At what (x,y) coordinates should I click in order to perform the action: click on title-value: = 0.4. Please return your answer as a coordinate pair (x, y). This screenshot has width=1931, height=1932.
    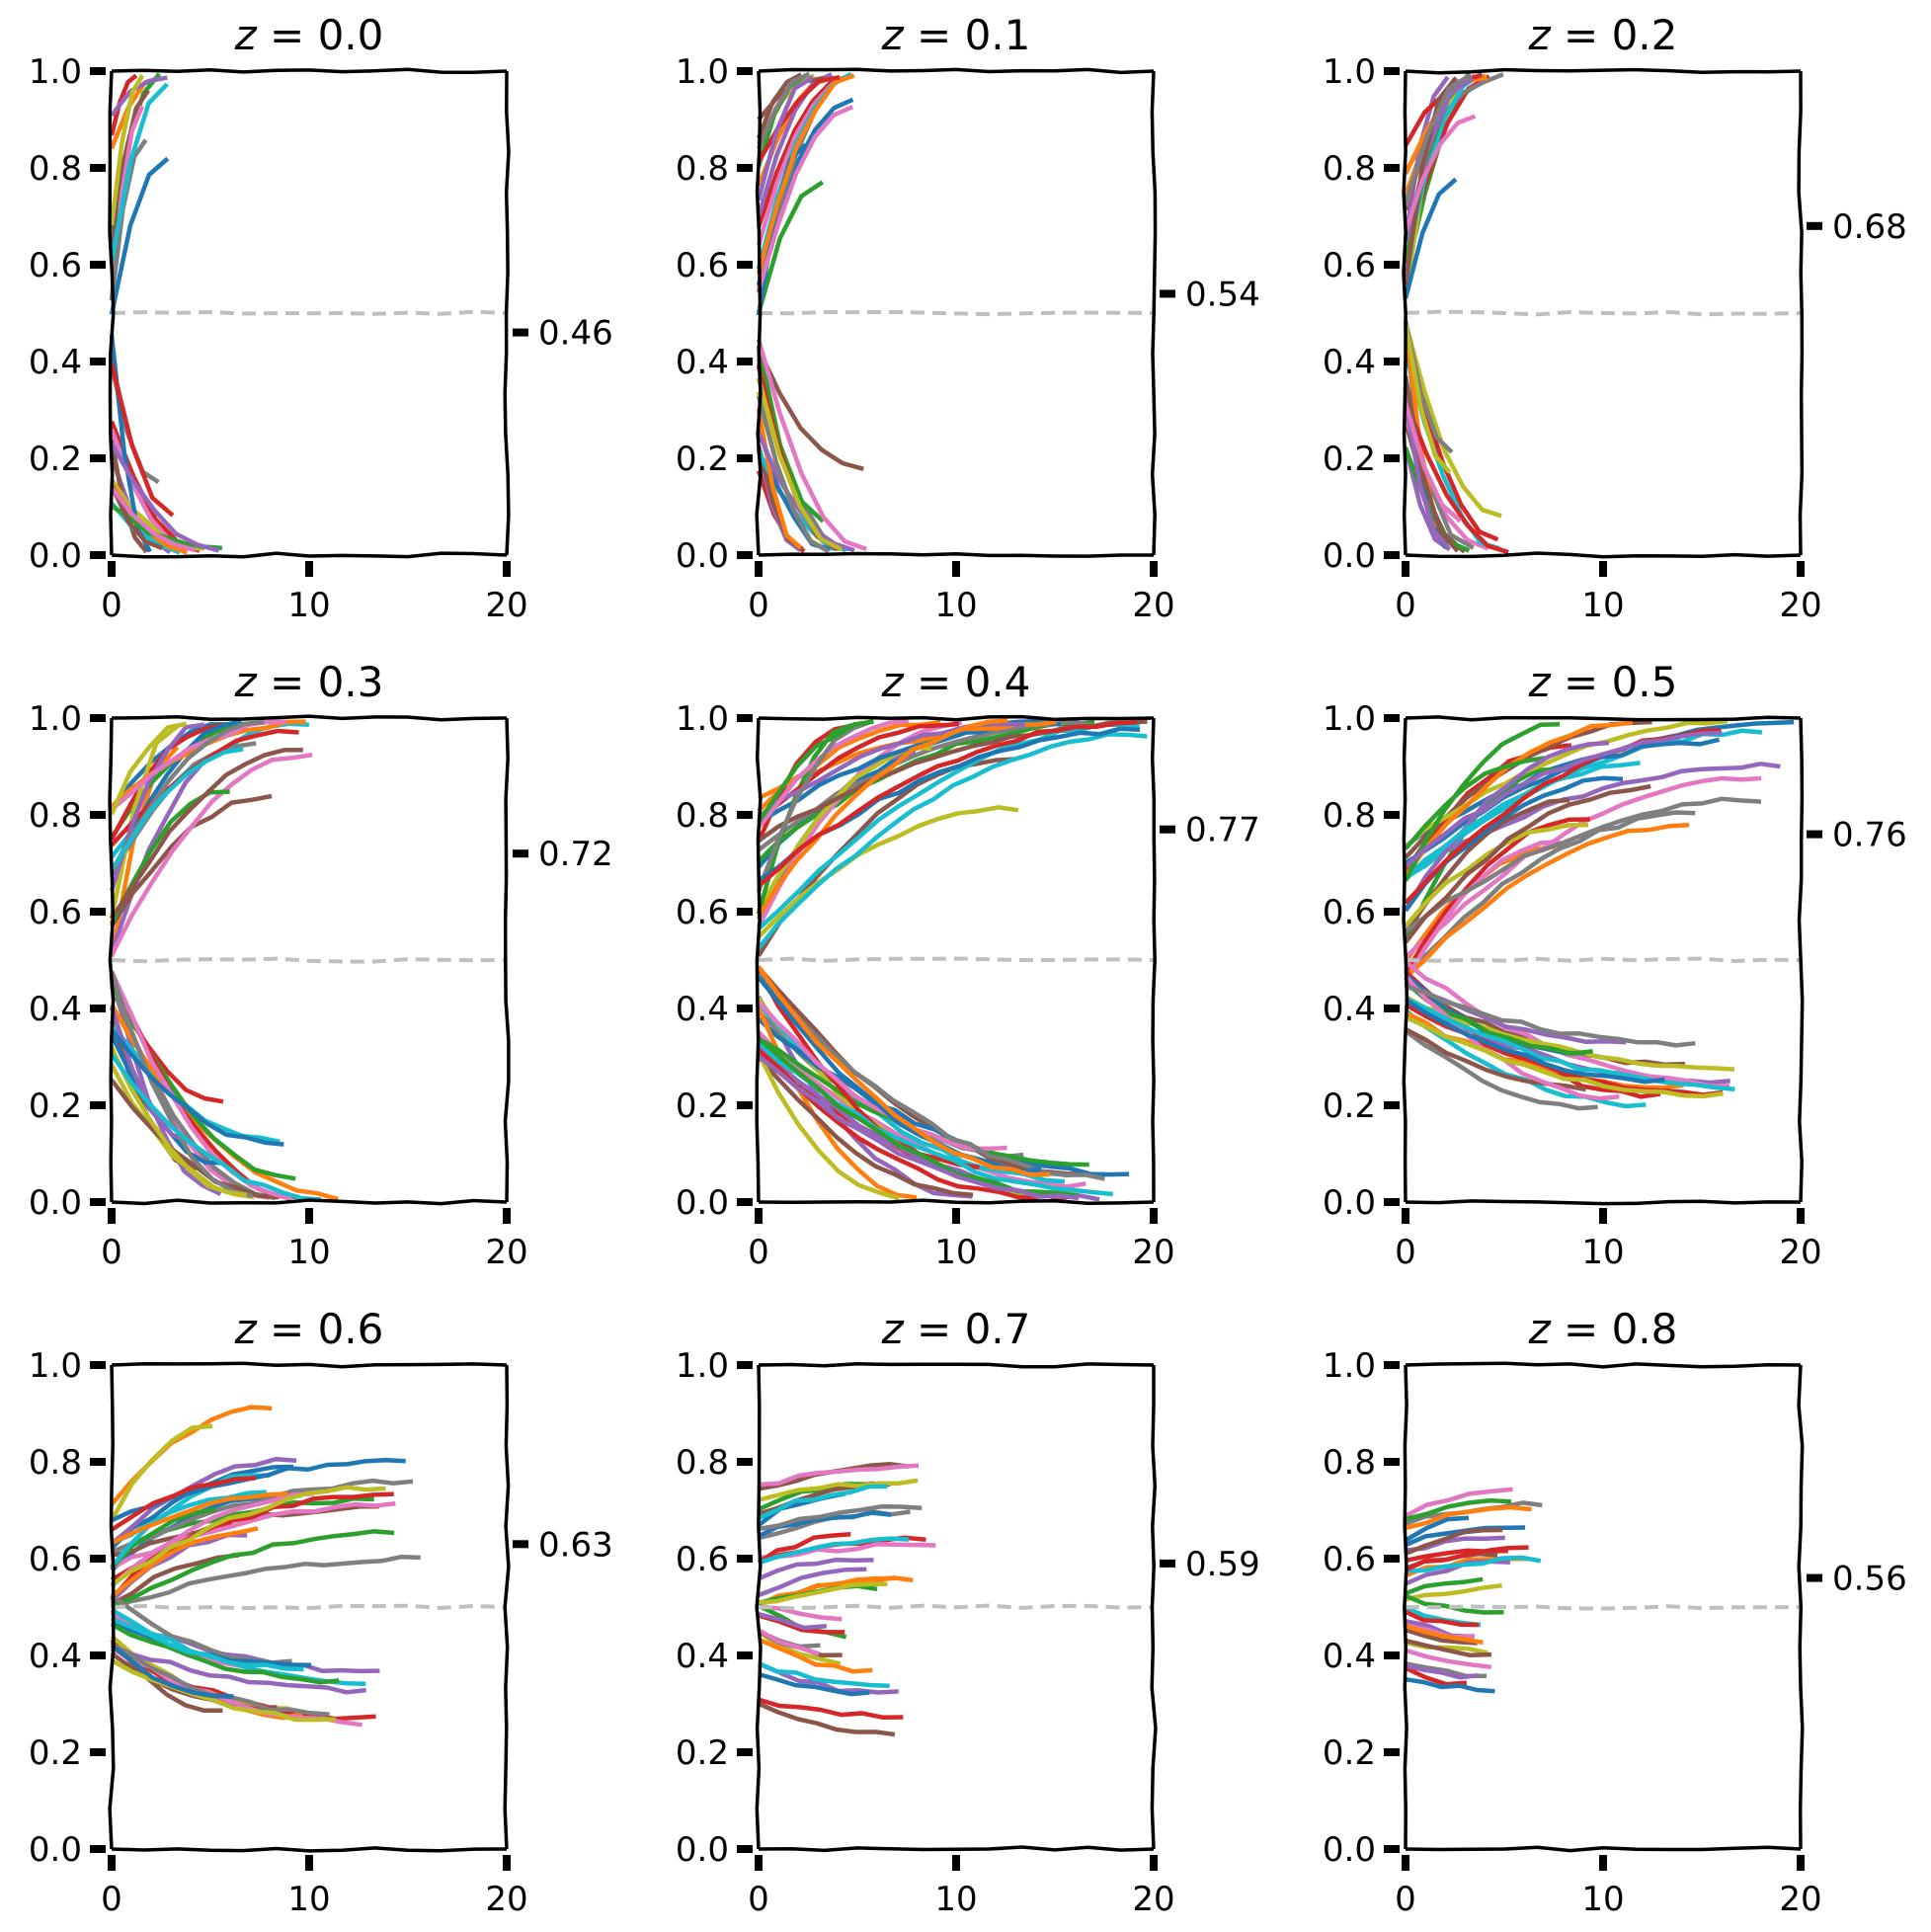
    Looking at the image, I should click on (968, 682).